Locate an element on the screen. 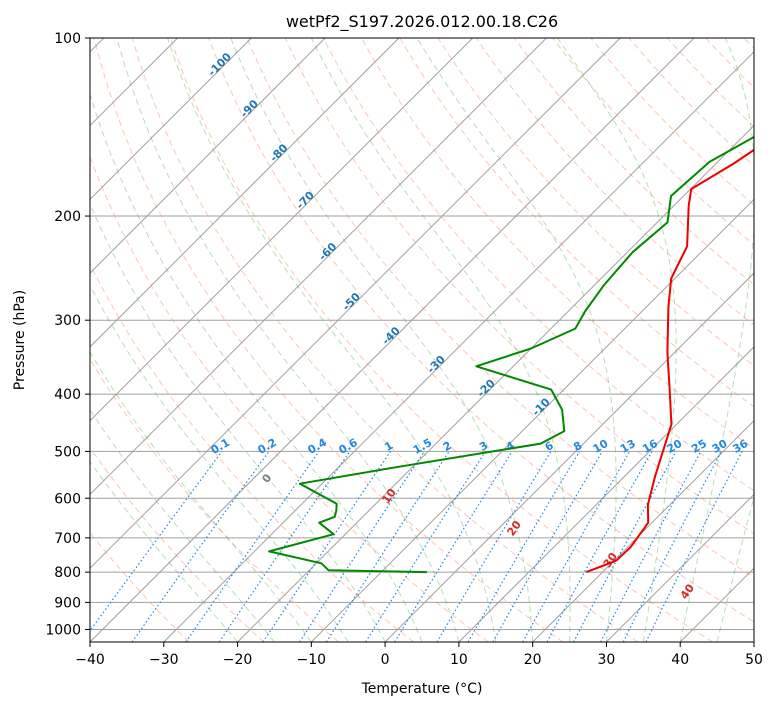 Image resolution: width=775 pixels, height=708 pixels. temperature-profile-line is located at coordinates (669, 361).